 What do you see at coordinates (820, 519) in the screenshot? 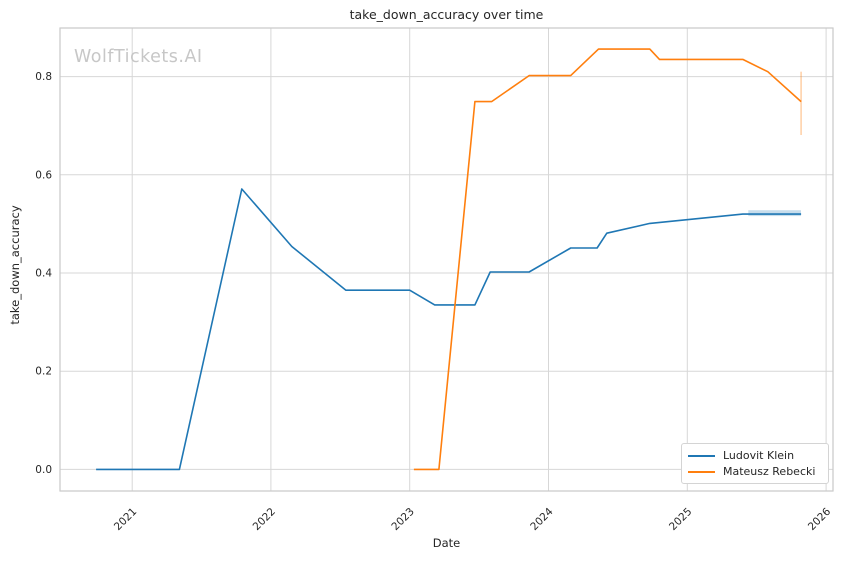
I see `svg-text: 2026` at bounding box center [820, 519].